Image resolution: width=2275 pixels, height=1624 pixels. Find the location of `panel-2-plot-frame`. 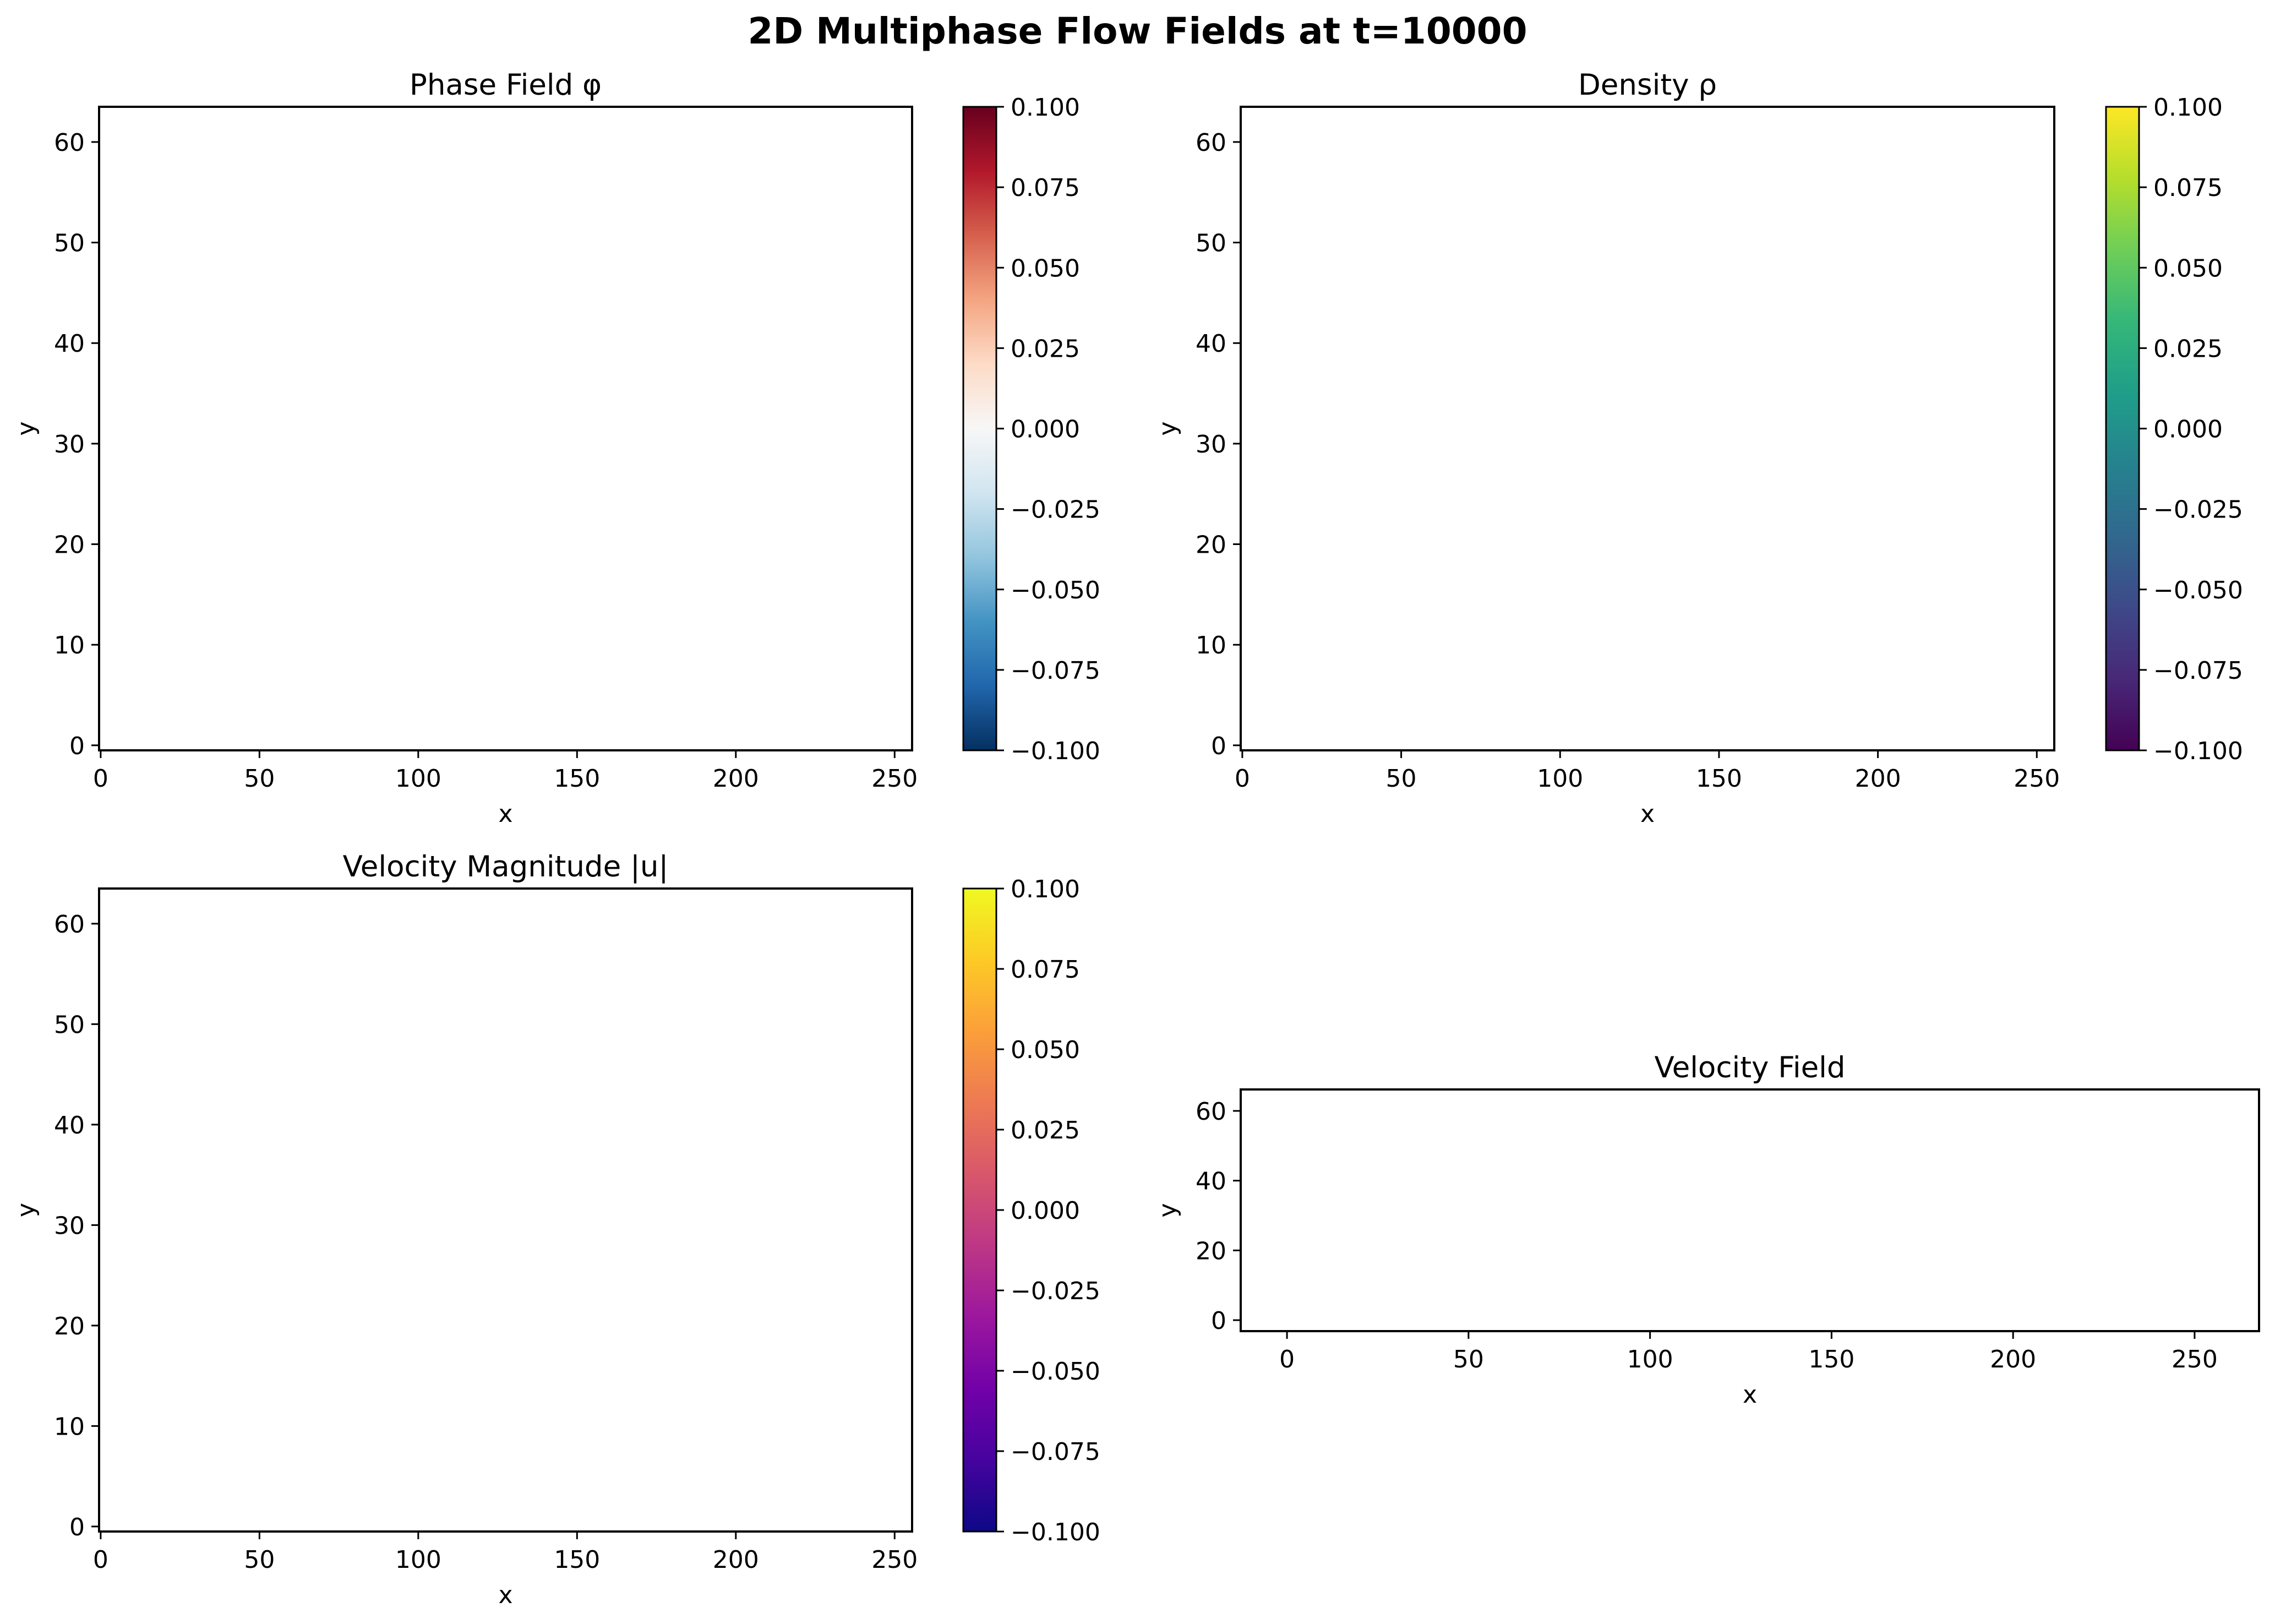

panel-2-plot-frame is located at coordinates (1648, 428).